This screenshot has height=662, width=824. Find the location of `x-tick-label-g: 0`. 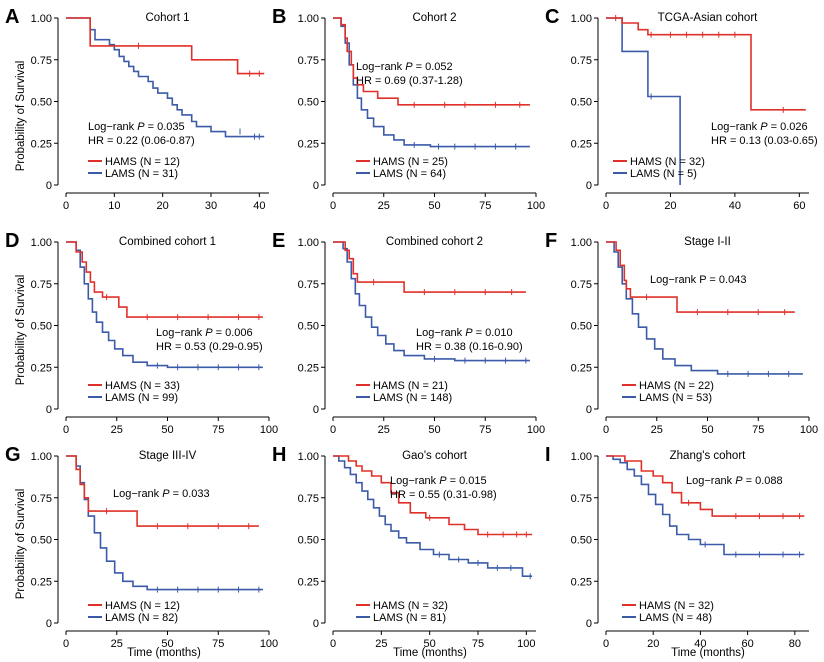

x-tick-label-g: 0 is located at coordinates (66, 644).